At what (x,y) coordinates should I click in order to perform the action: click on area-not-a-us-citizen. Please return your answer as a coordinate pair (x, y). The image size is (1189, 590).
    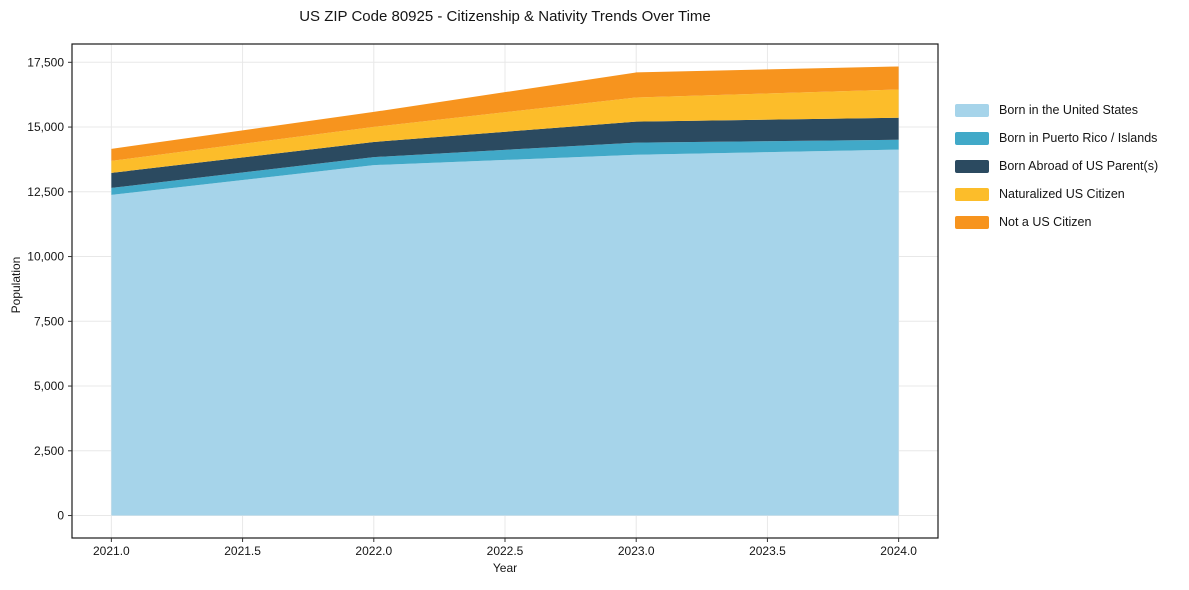
    Looking at the image, I should click on (505, 113).